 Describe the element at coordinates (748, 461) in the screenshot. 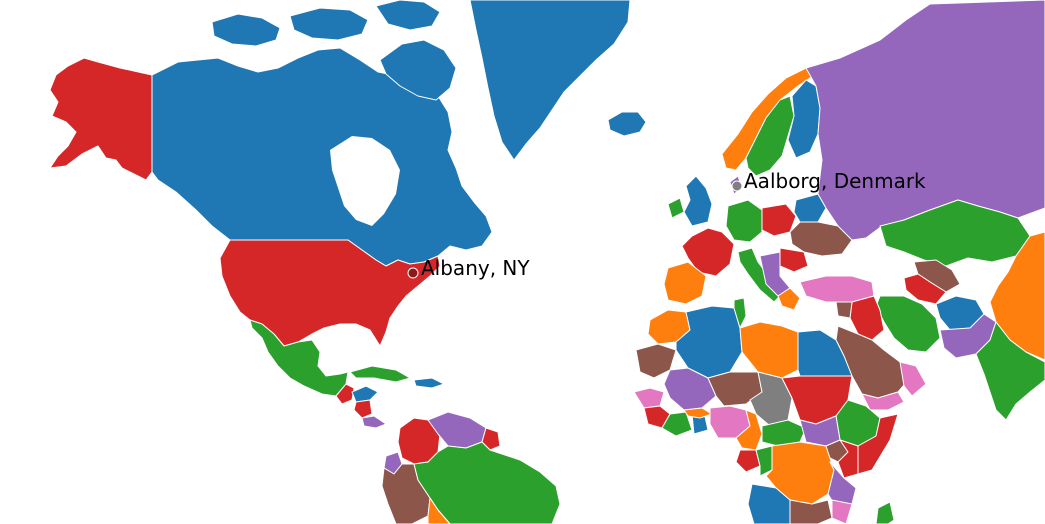

I see `country-gabon` at that location.